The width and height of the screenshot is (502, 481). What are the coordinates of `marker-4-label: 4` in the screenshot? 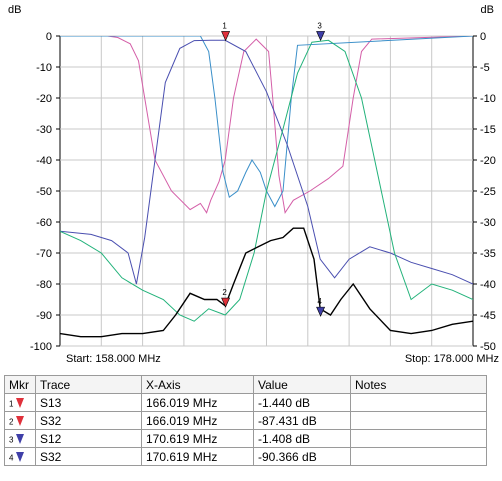 It's located at (319, 301).